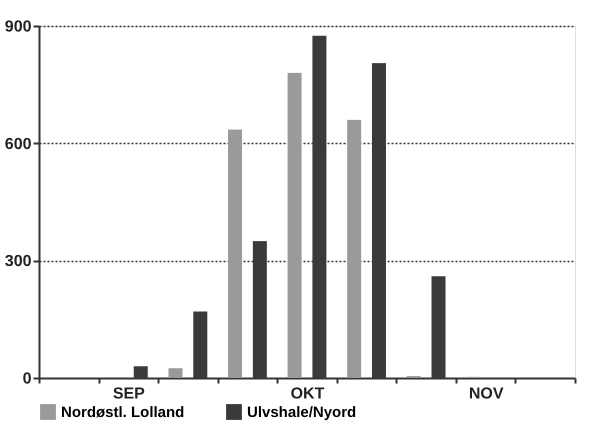 This screenshot has width=594, height=423. What do you see at coordinates (122, 412) in the screenshot?
I see `legend-label: Nordøstl. Lolland` at bounding box center [122, 412].